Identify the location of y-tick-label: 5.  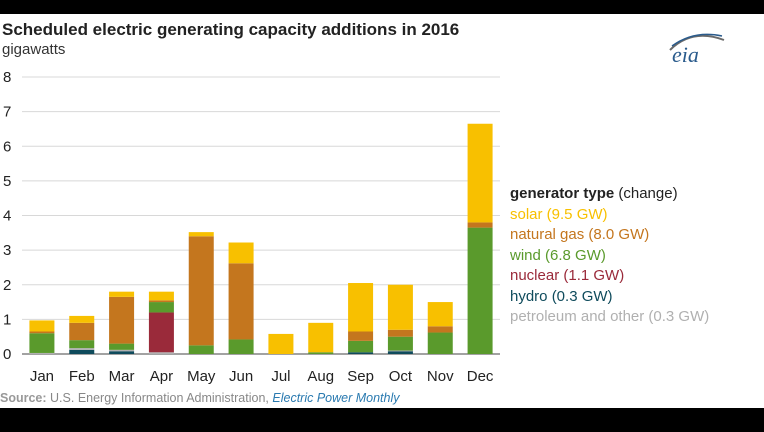
(7, 181).